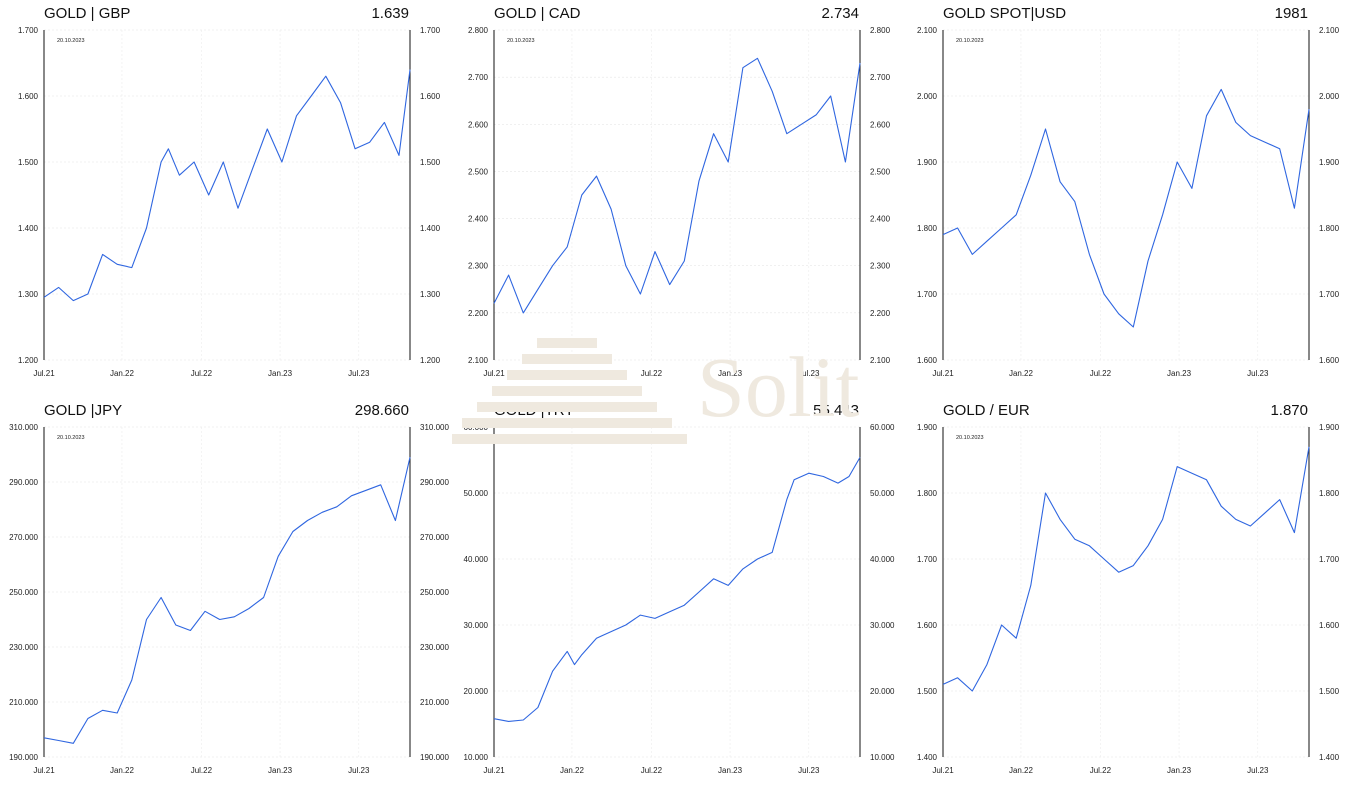  I want to click on chart-title: GOLD | CAD, so click(537, 13).